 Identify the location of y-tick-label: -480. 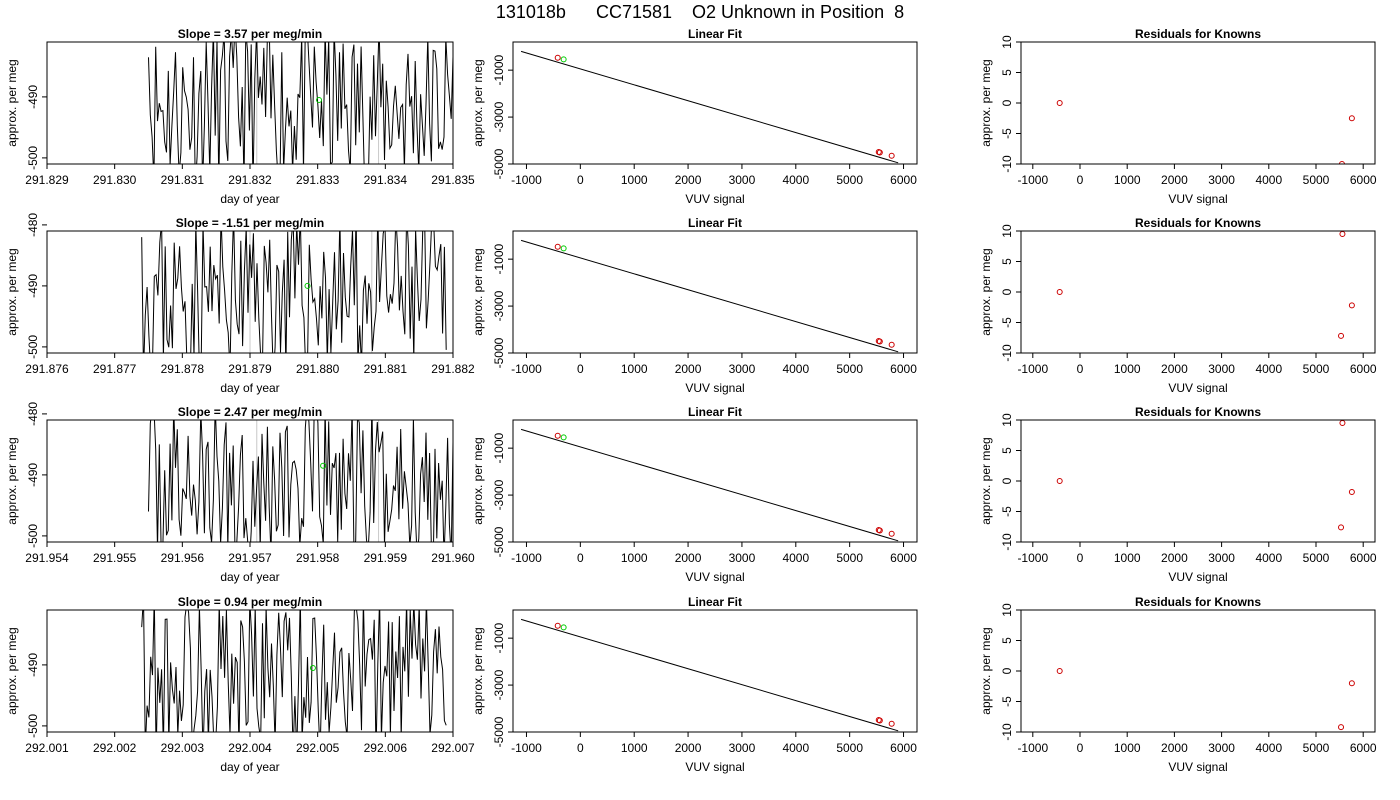
(33, 225).